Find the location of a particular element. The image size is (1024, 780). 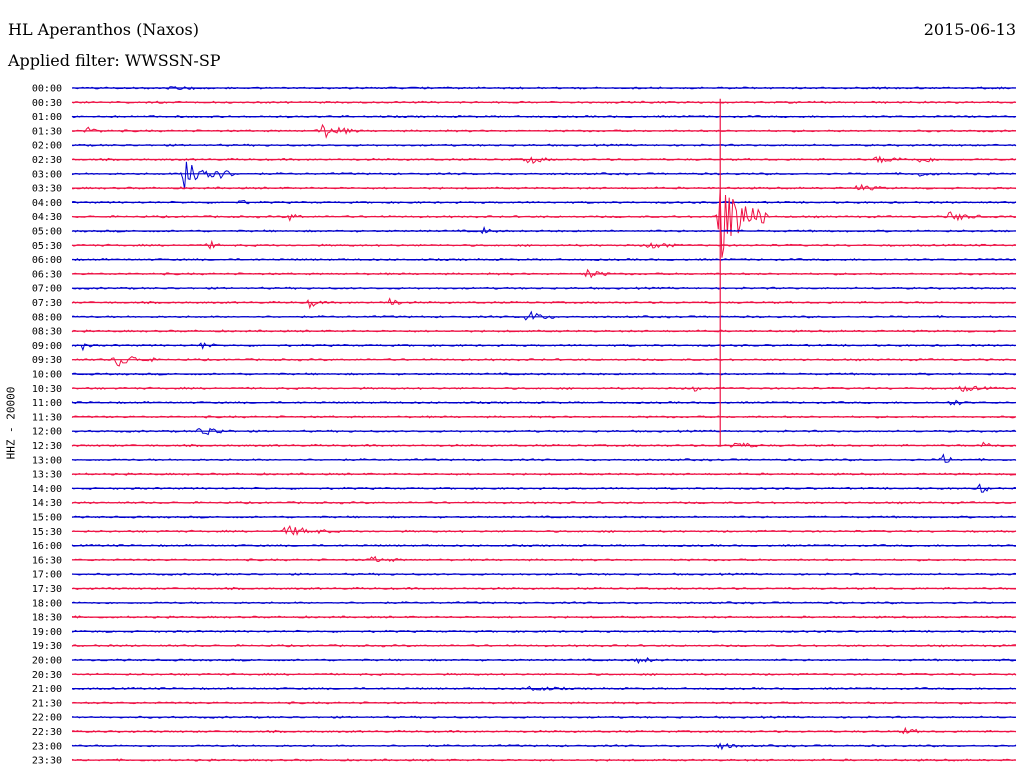

time-tick-label: 11:00 is located at coordinates (47, 403).